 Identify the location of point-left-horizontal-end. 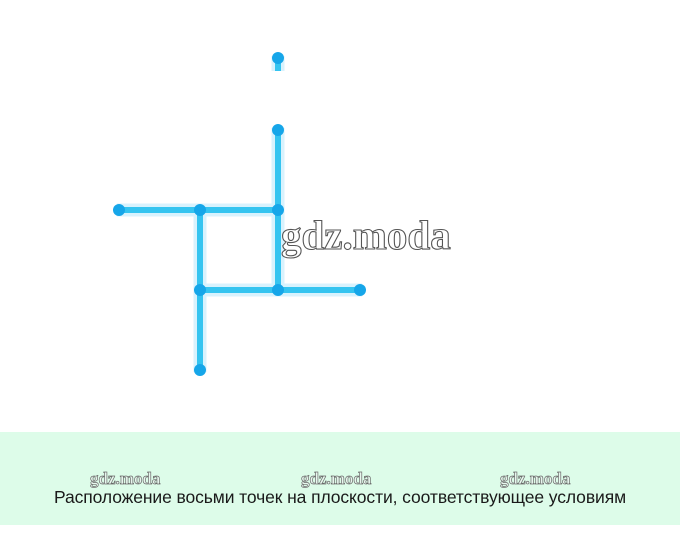
(119, 210).